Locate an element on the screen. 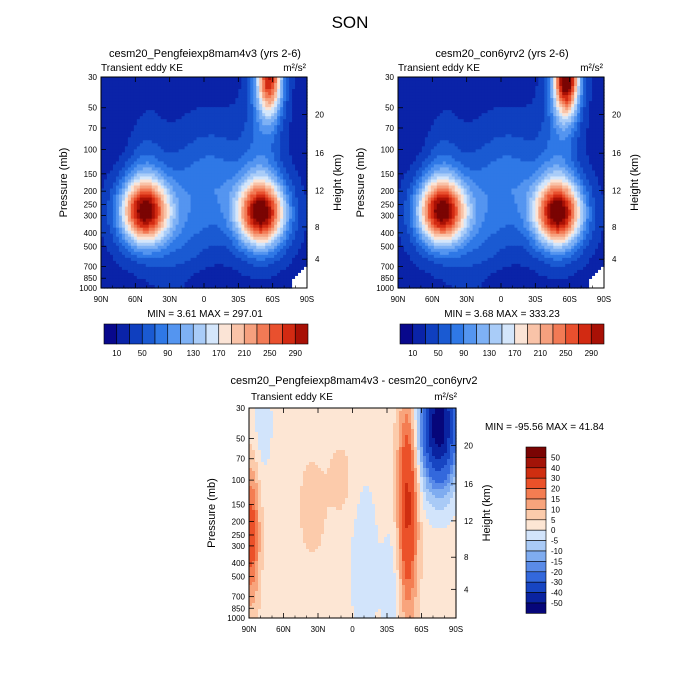  colorbar-label: 130 is located at coordinates (194, 353).